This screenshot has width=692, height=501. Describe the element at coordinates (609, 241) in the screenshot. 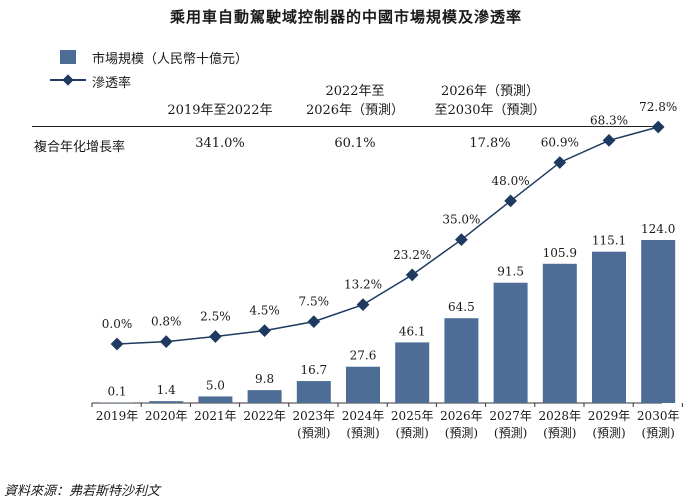

I see `bar-value-label: 115.1` at that location.